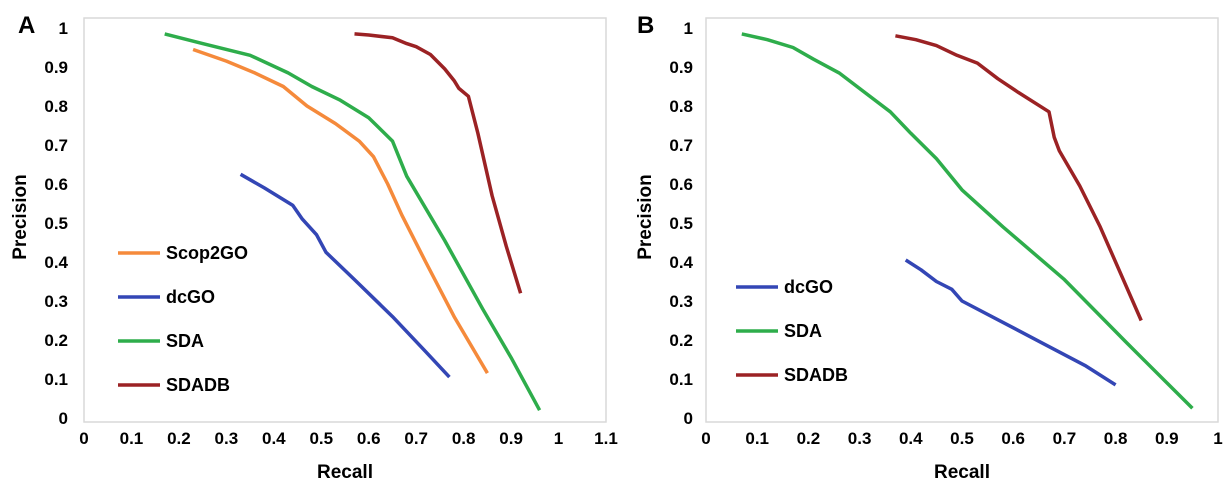 Image resolution: width=1225 pixels, height=486 pixels. What do you see at coordinates (26, 25) in the screenshot?
I see `panel-label: A` at bounding box center [26, 25].